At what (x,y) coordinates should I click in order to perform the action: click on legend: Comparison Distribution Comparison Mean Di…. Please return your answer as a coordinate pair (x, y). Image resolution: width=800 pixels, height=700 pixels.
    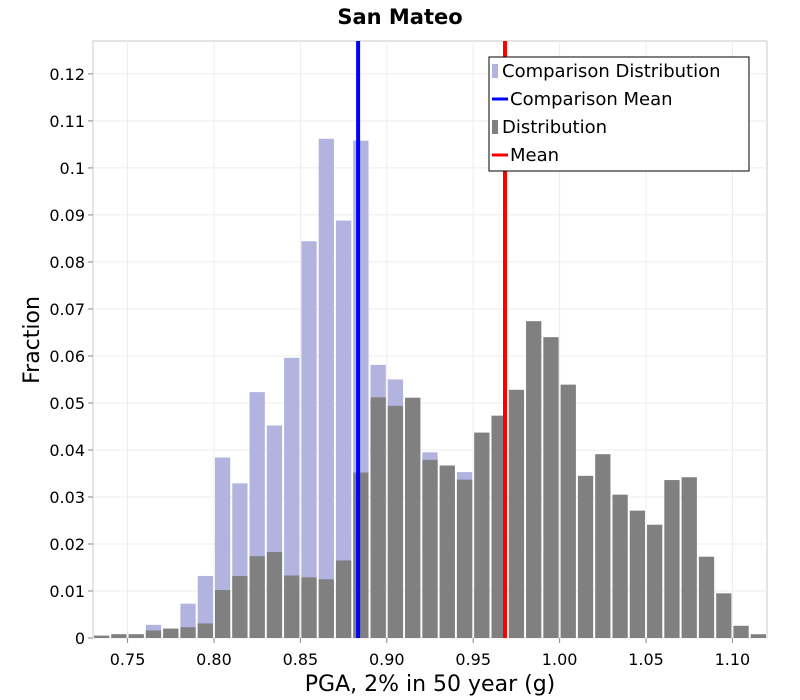
    Looking at the image, I should click on (619, 114).